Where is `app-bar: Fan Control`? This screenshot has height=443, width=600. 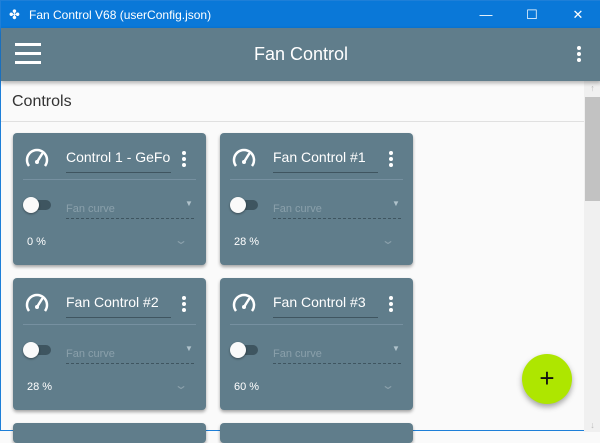 app-bar: Fan Control is located at coordinates (300, 54).